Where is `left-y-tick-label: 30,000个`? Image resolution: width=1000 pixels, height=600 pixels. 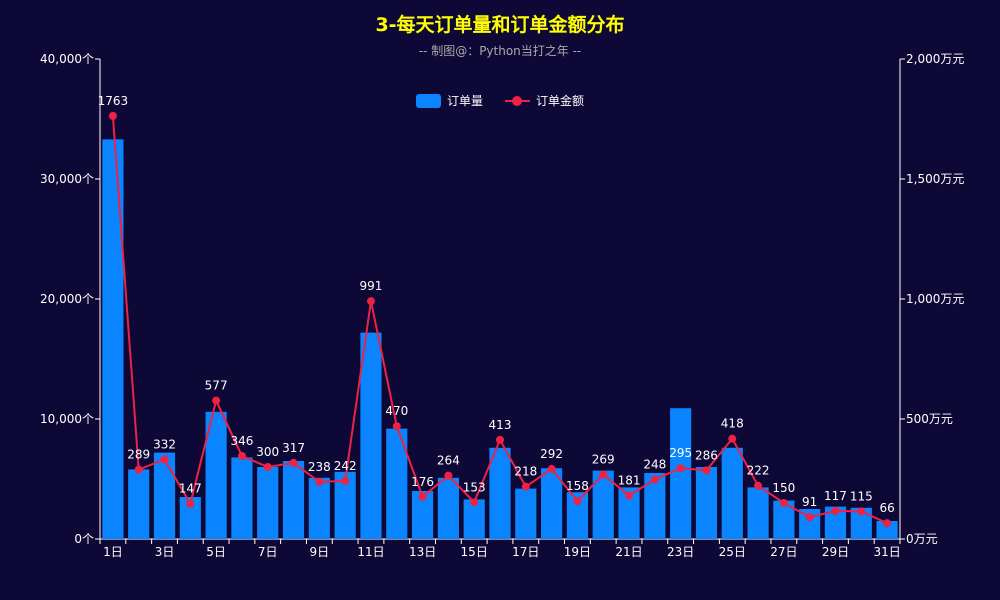
left-y-tick-label: 30,000个 is located at coordinates (67, 179).